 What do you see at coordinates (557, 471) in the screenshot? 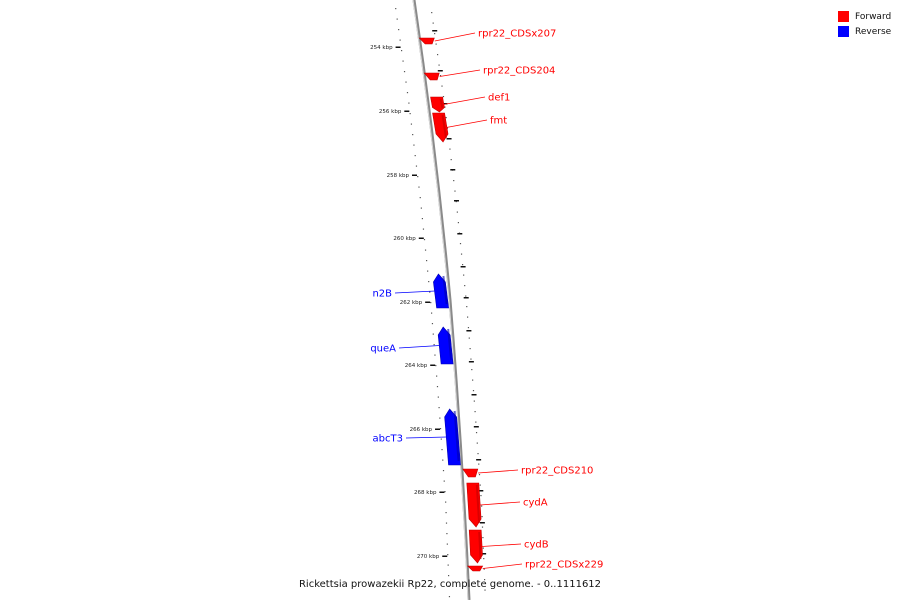
I see `gene-label: rpr22_CDS210` at bounding box center [557, 471].